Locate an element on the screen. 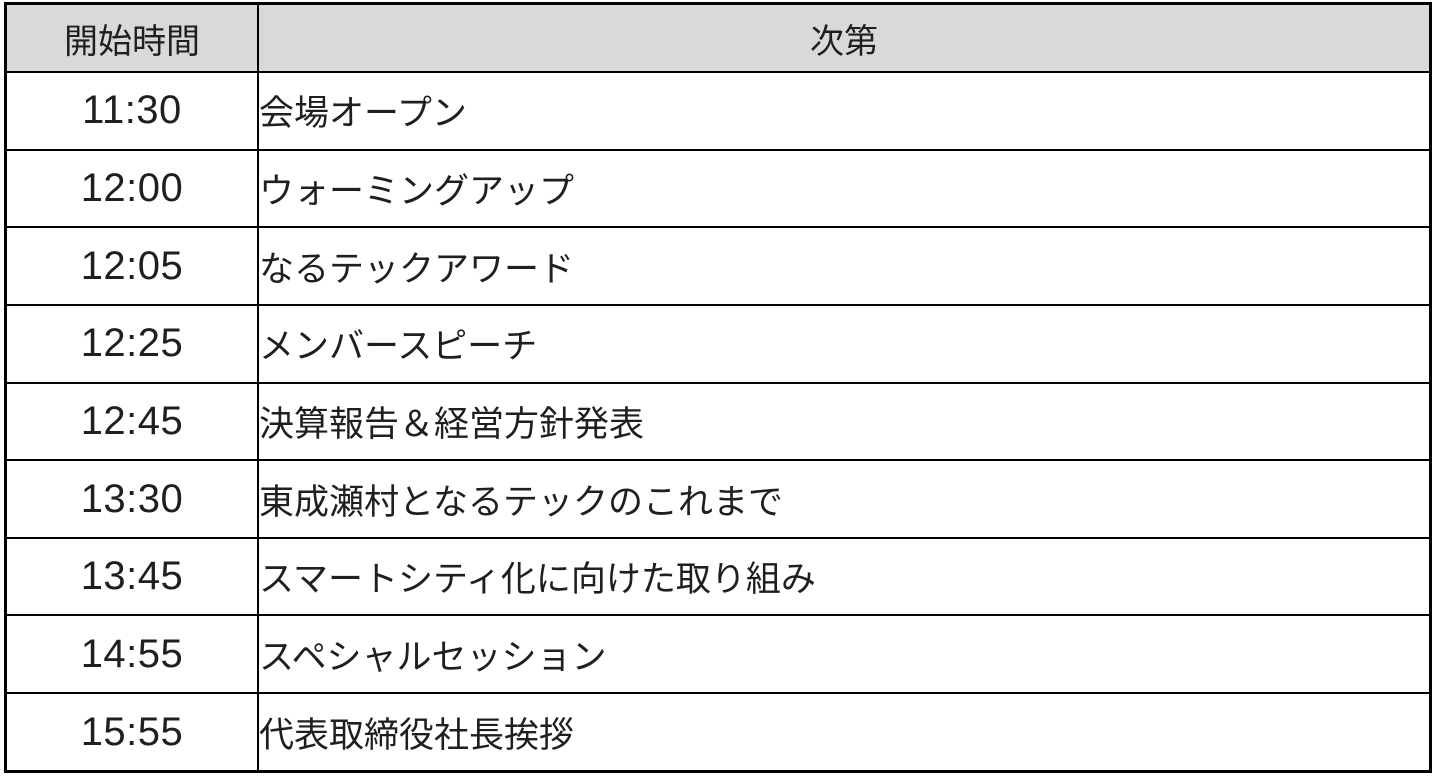 The width and height of the screenshot is (1440, 780). table-row: 13:30 東成瀬村となるテックのこれまで is located at coordinates (718, 499).